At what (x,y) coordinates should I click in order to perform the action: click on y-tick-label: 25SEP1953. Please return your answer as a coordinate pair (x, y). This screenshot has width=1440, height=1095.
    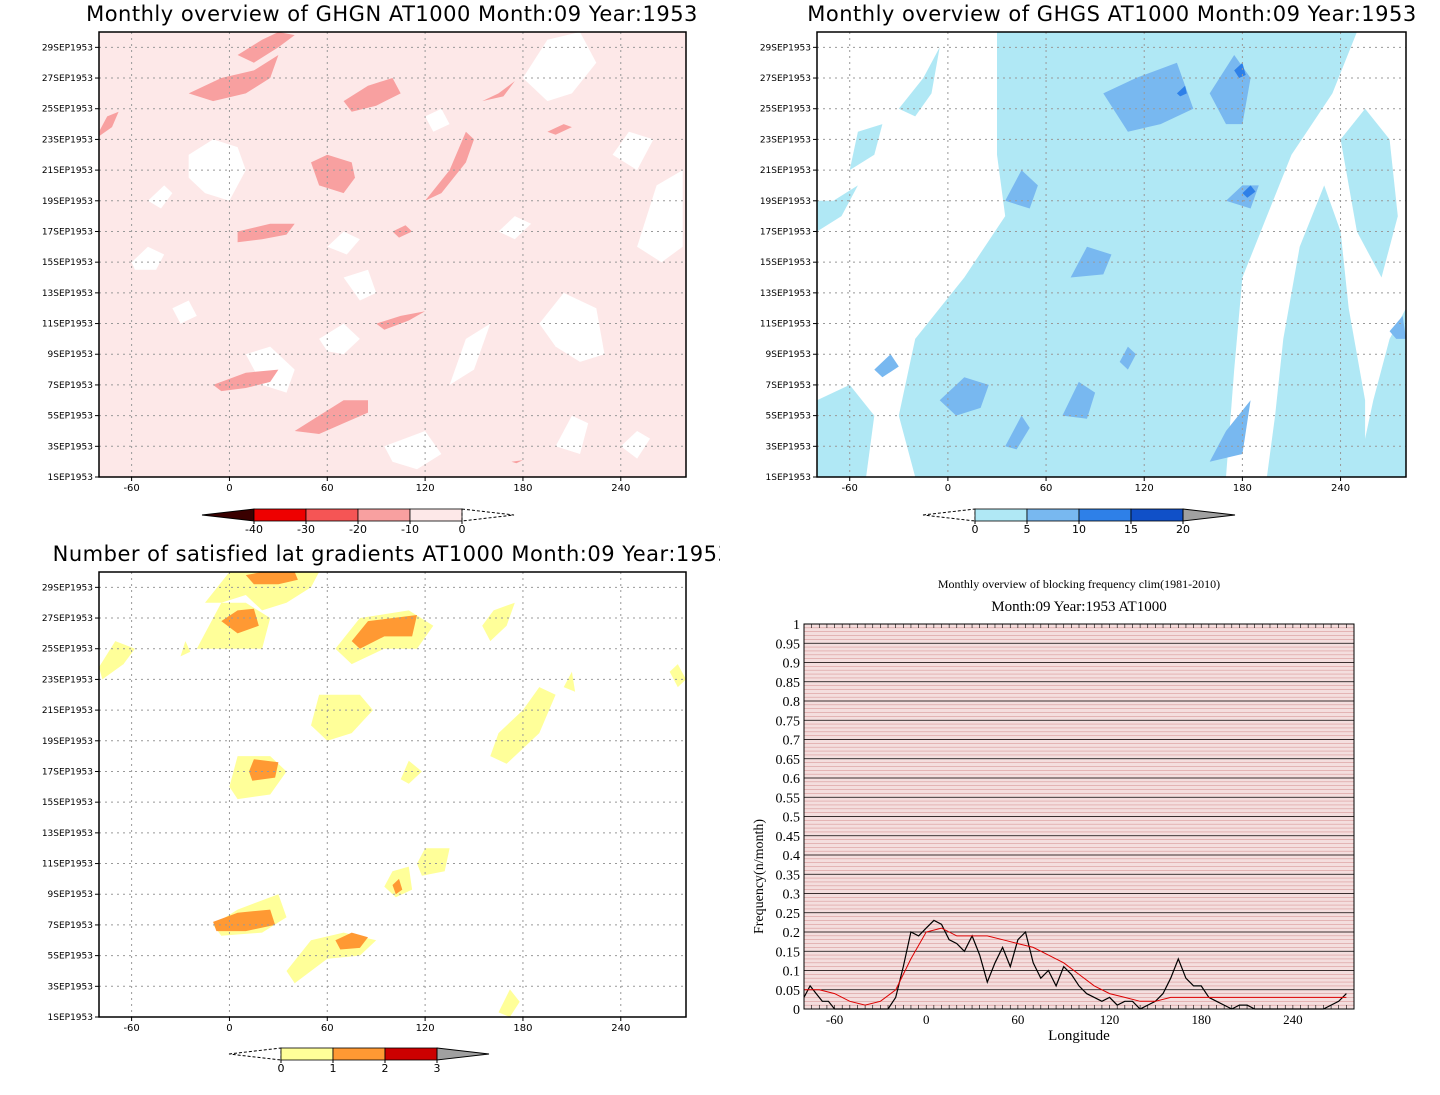
    Looking at the image, I should click on (67, 110).